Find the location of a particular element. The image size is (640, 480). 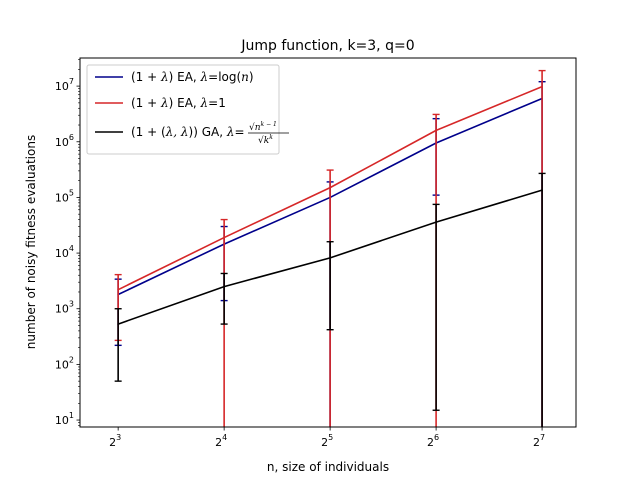

y-tick-label: 10⁴ is located at coordinates (64, 252).